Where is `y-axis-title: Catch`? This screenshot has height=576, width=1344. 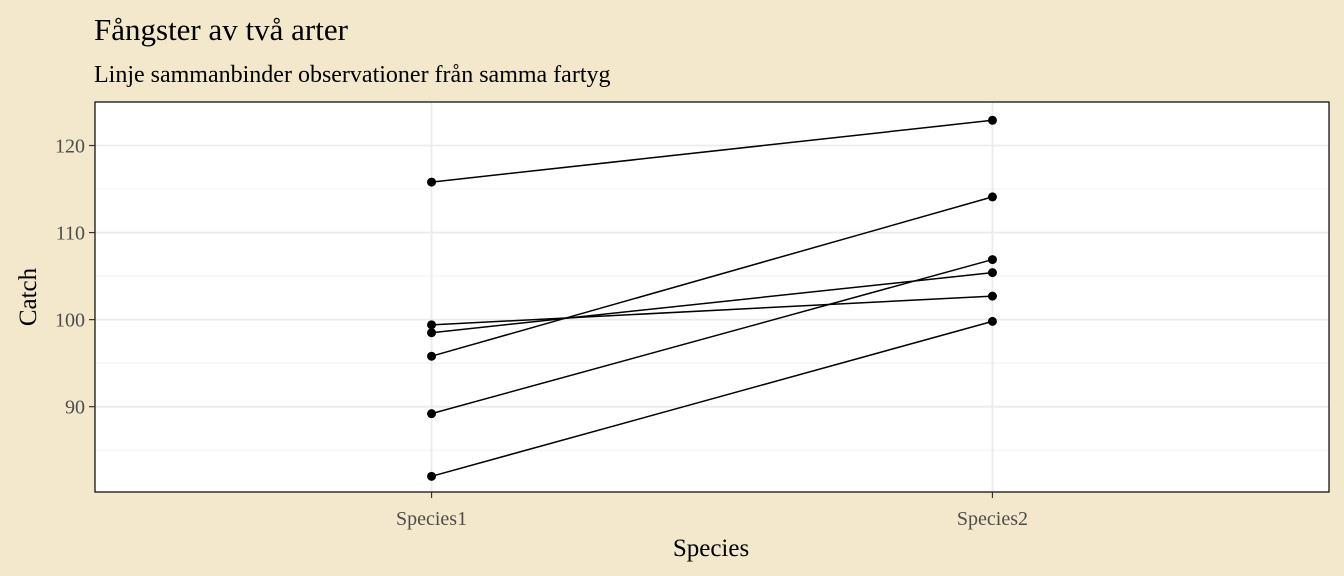
y-axis-title: Catch is located at coordinates (28, 296).